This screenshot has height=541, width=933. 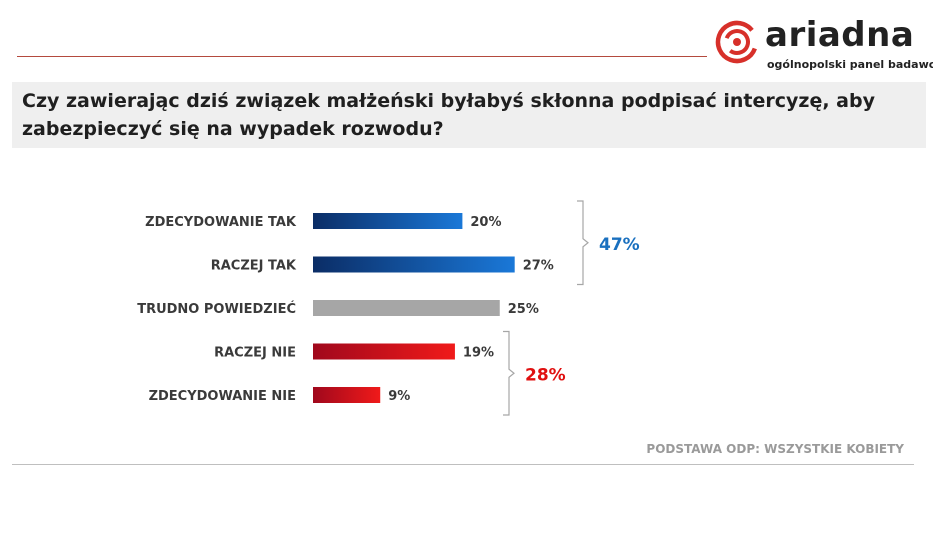 What do you see at coordinates (463, 464) in the screenshot?
I see `footer-rule` at bounding box center [463, 464].